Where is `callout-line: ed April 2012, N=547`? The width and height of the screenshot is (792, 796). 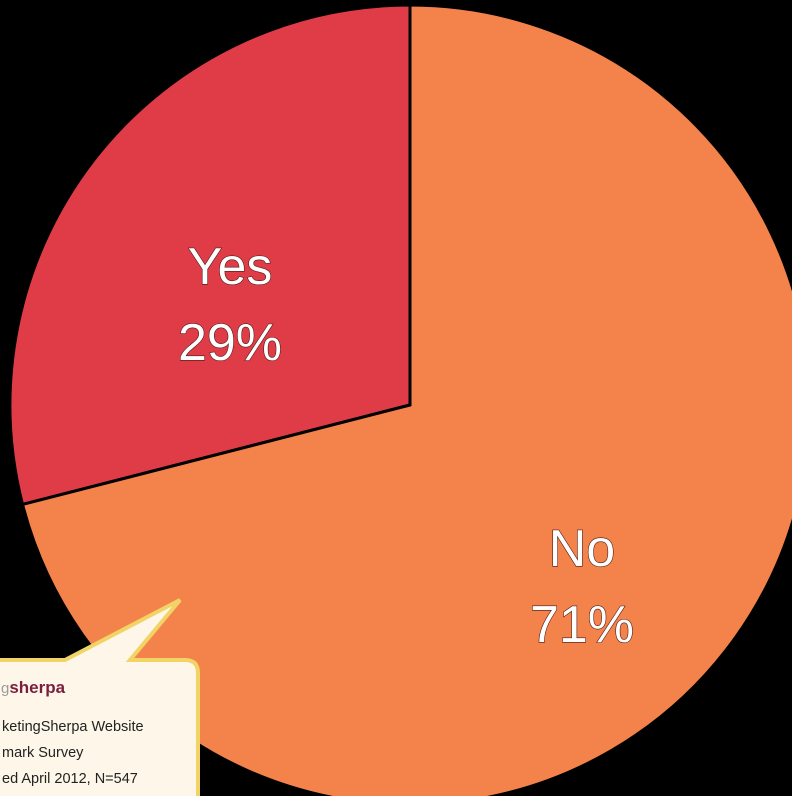
callout-line: ed April 2012, N=547 is located at coordinates (70, 779).